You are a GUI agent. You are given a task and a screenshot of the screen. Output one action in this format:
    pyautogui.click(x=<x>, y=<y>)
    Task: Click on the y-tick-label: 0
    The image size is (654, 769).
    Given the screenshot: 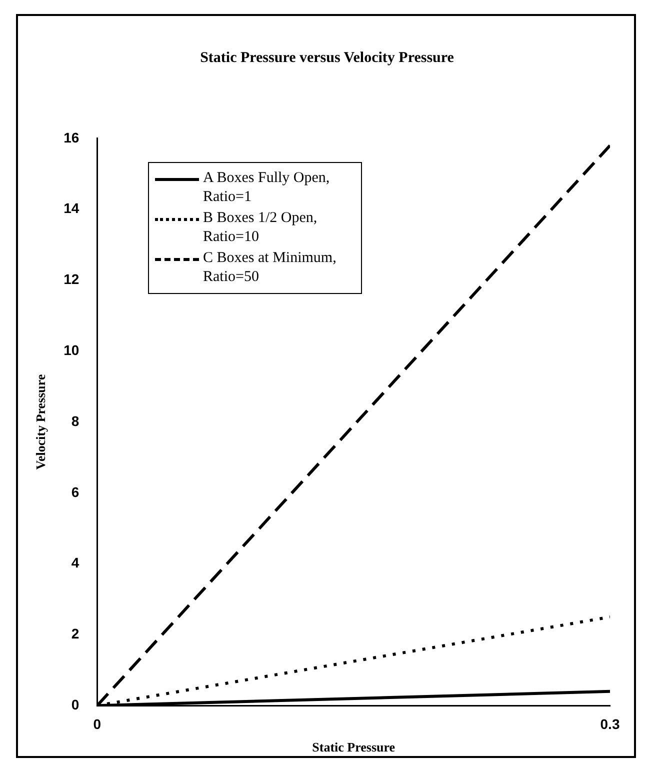 What is the action you would take?
    pyautogui.click(x=75, y=704)
    